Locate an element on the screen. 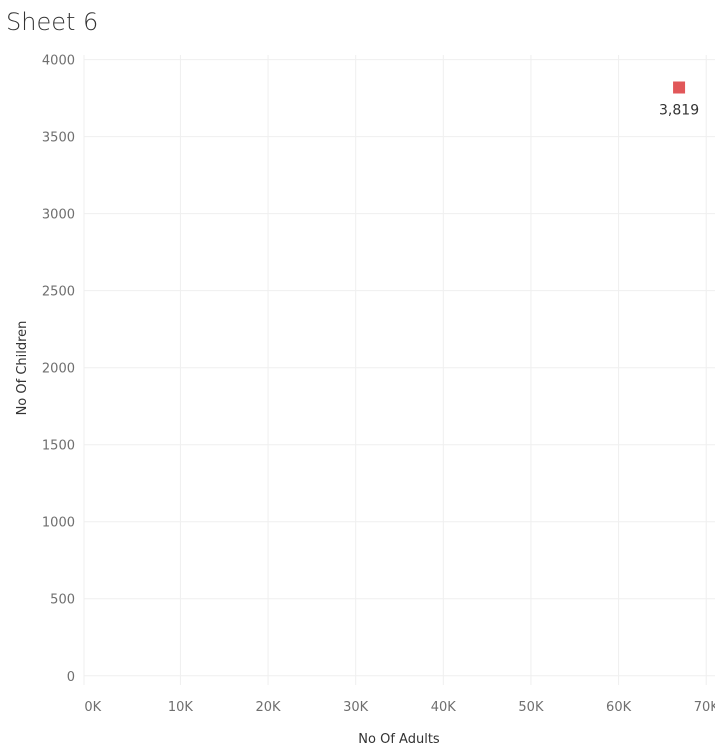  x-tick-label: 20K is located at coordinates (269, 707).